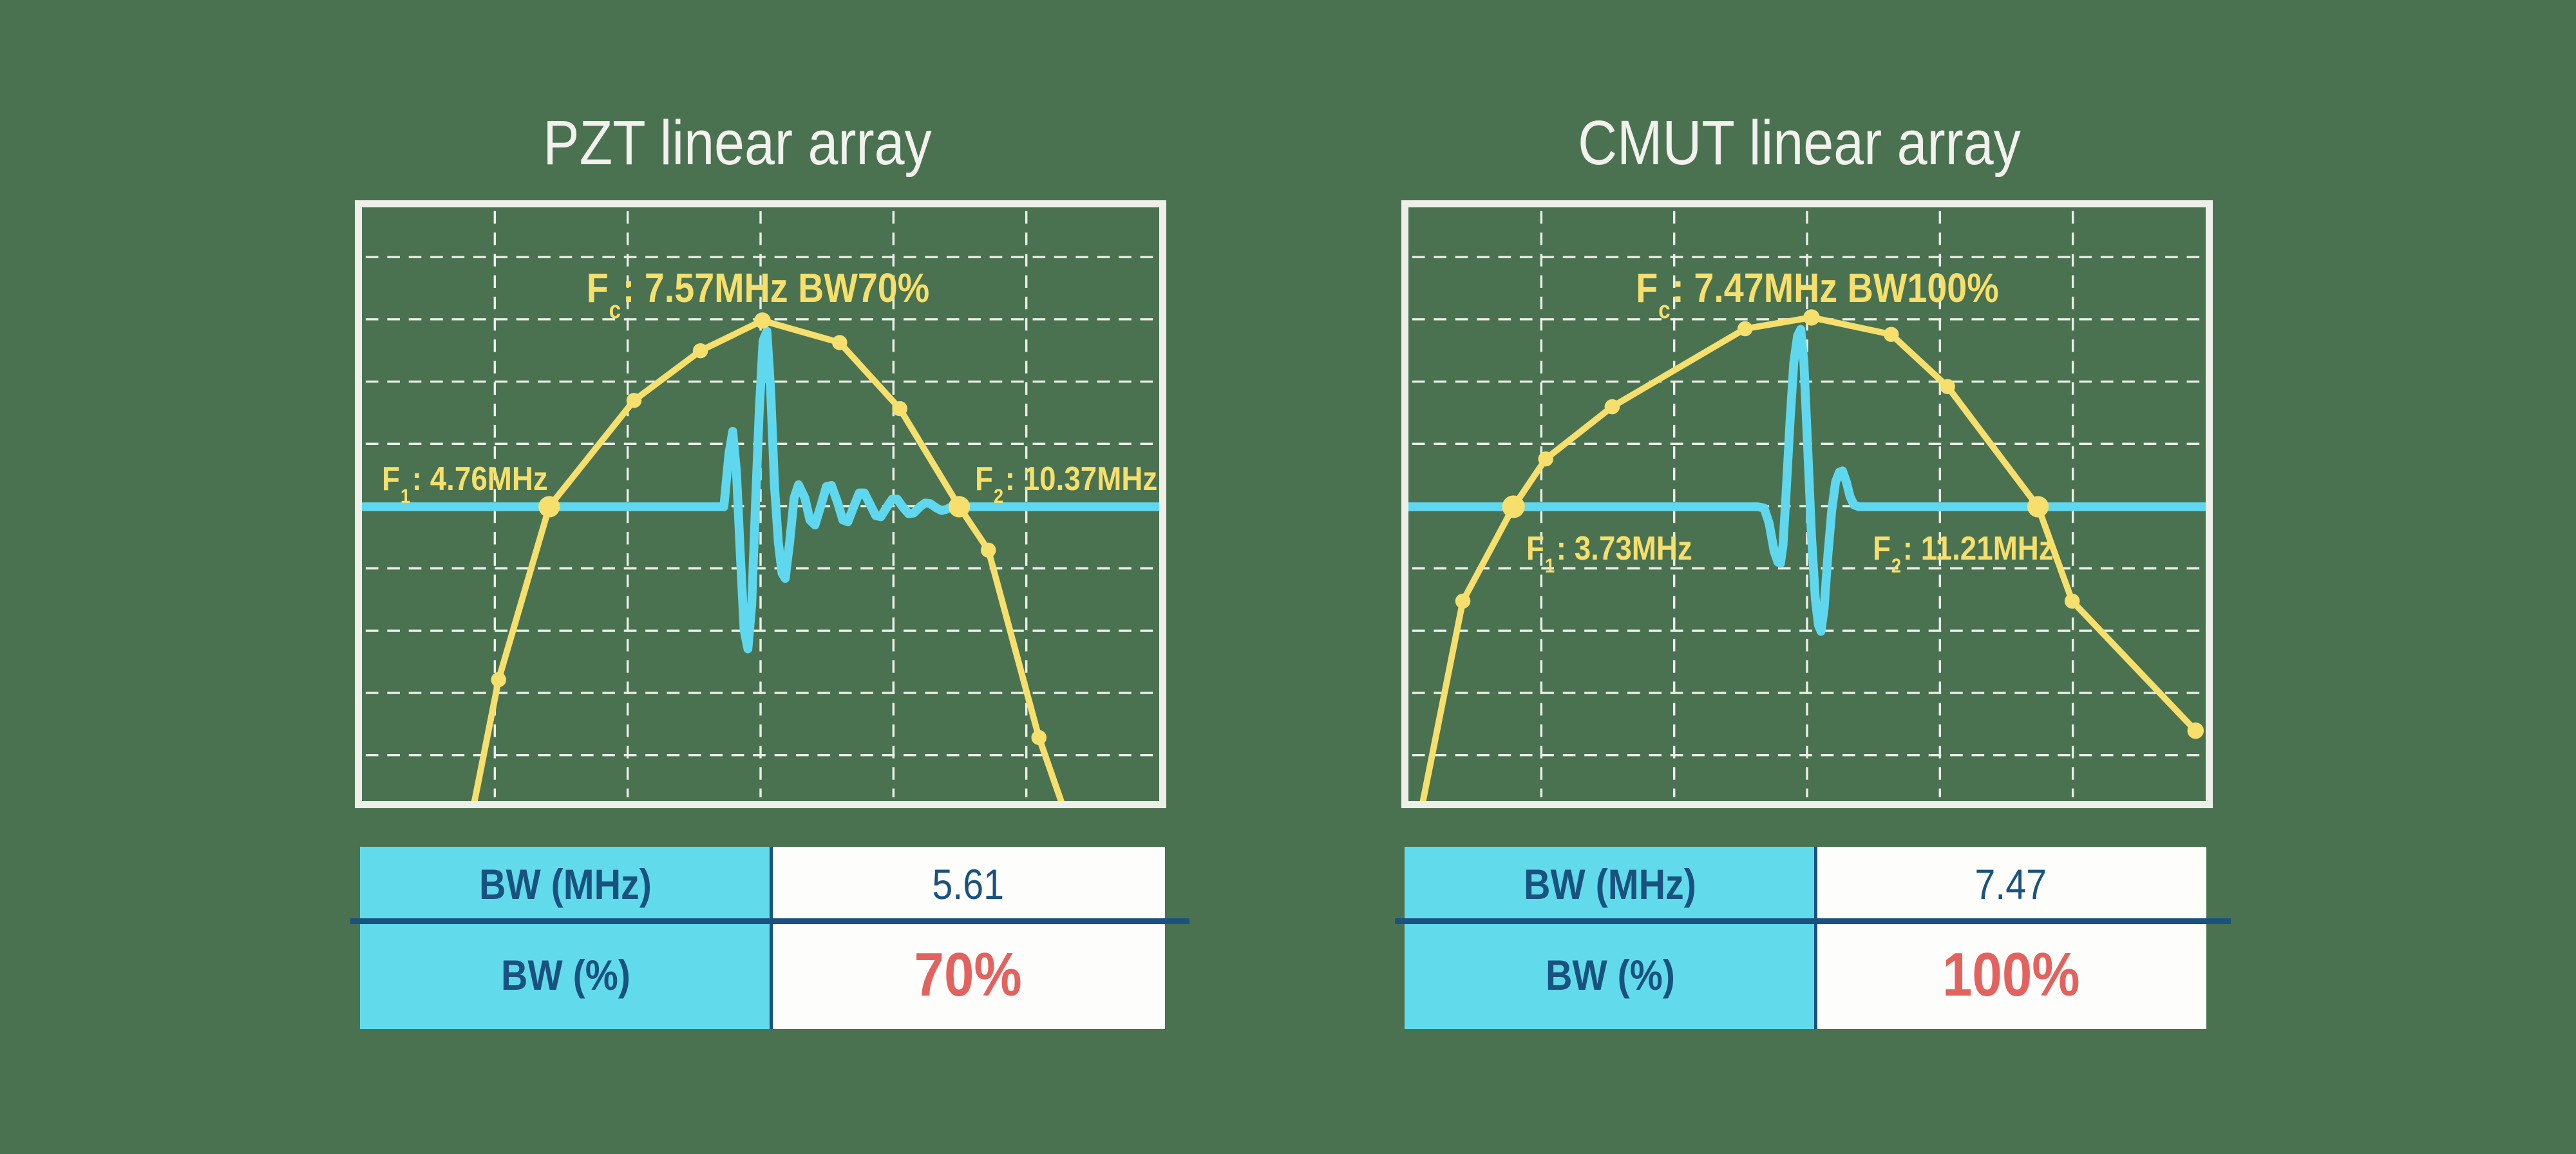 The image size is (2576, 1154). I want to click on bw-table-cmut: BW (MHz) 7.47 BW (%) 100%, so click(1813, 938).